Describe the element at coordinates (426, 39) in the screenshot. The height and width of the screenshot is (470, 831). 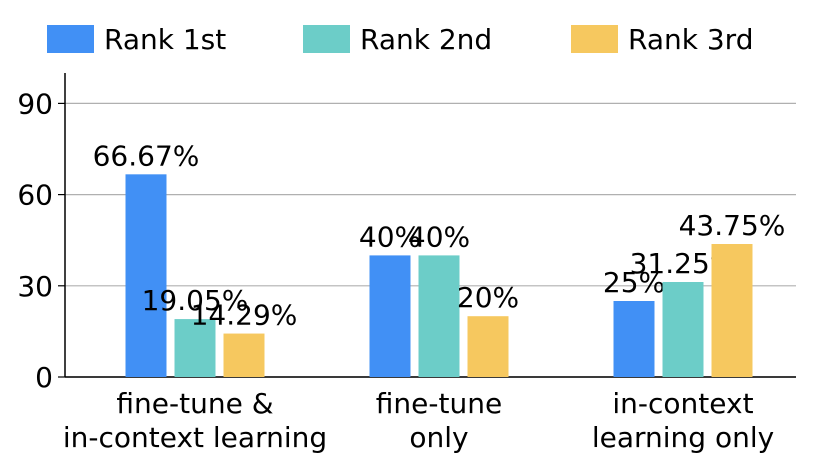
I see `legend-label: Rank 2nd` at that location.